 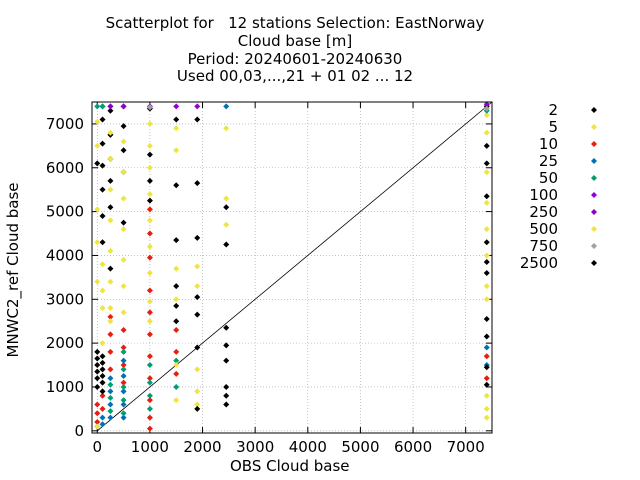 What do you see at coordinates (295, 41) in the screenshot?
I see `title-line-2: Cloud base [m]` at bounding box center [295, 41].